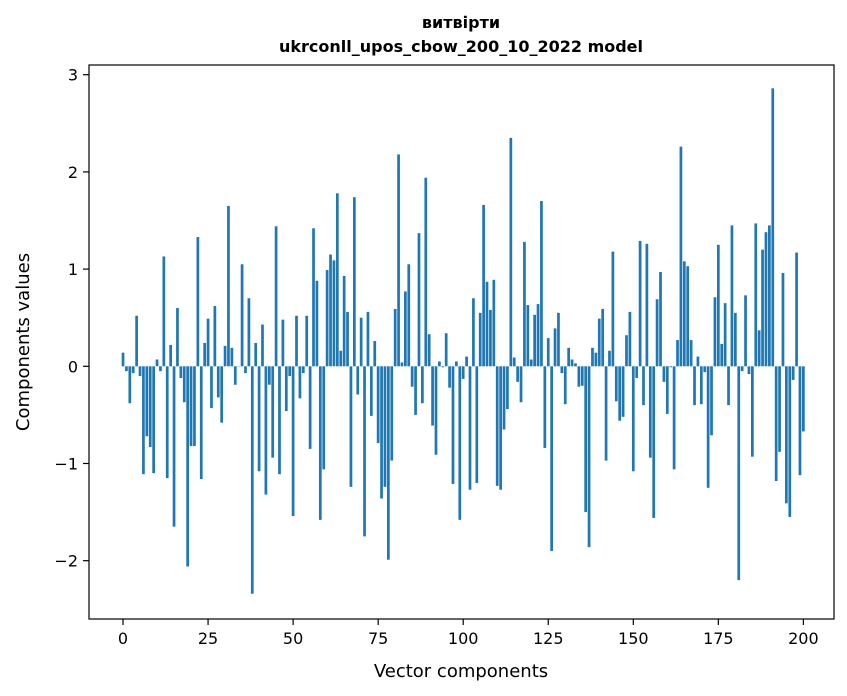  Describe the element at coordinates (718, 638) in the screenshot. I see `x-tick-label: 175` at that location.